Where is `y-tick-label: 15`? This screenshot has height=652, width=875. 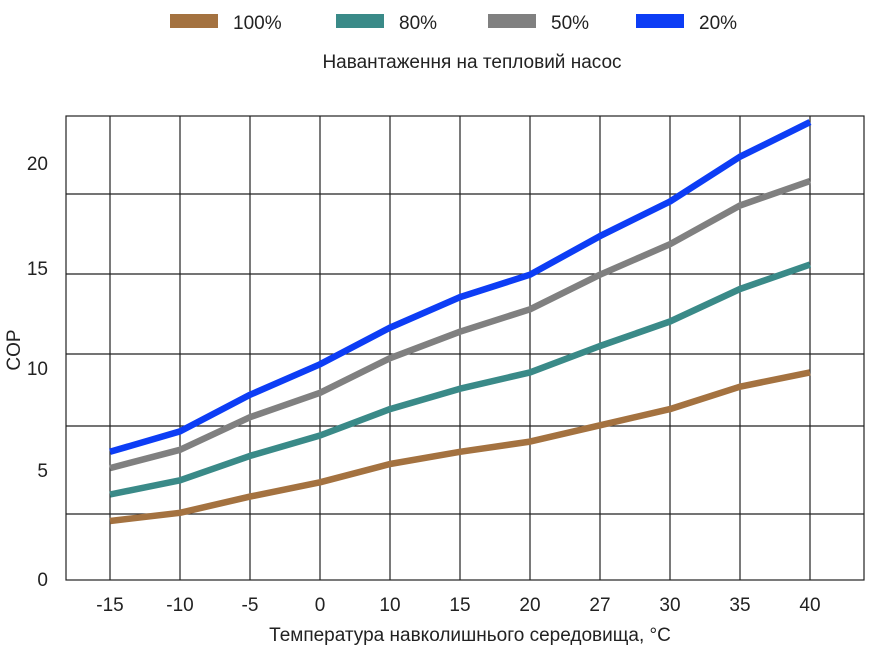 y-tick-label: 15 is located at coordinates (37, 269).